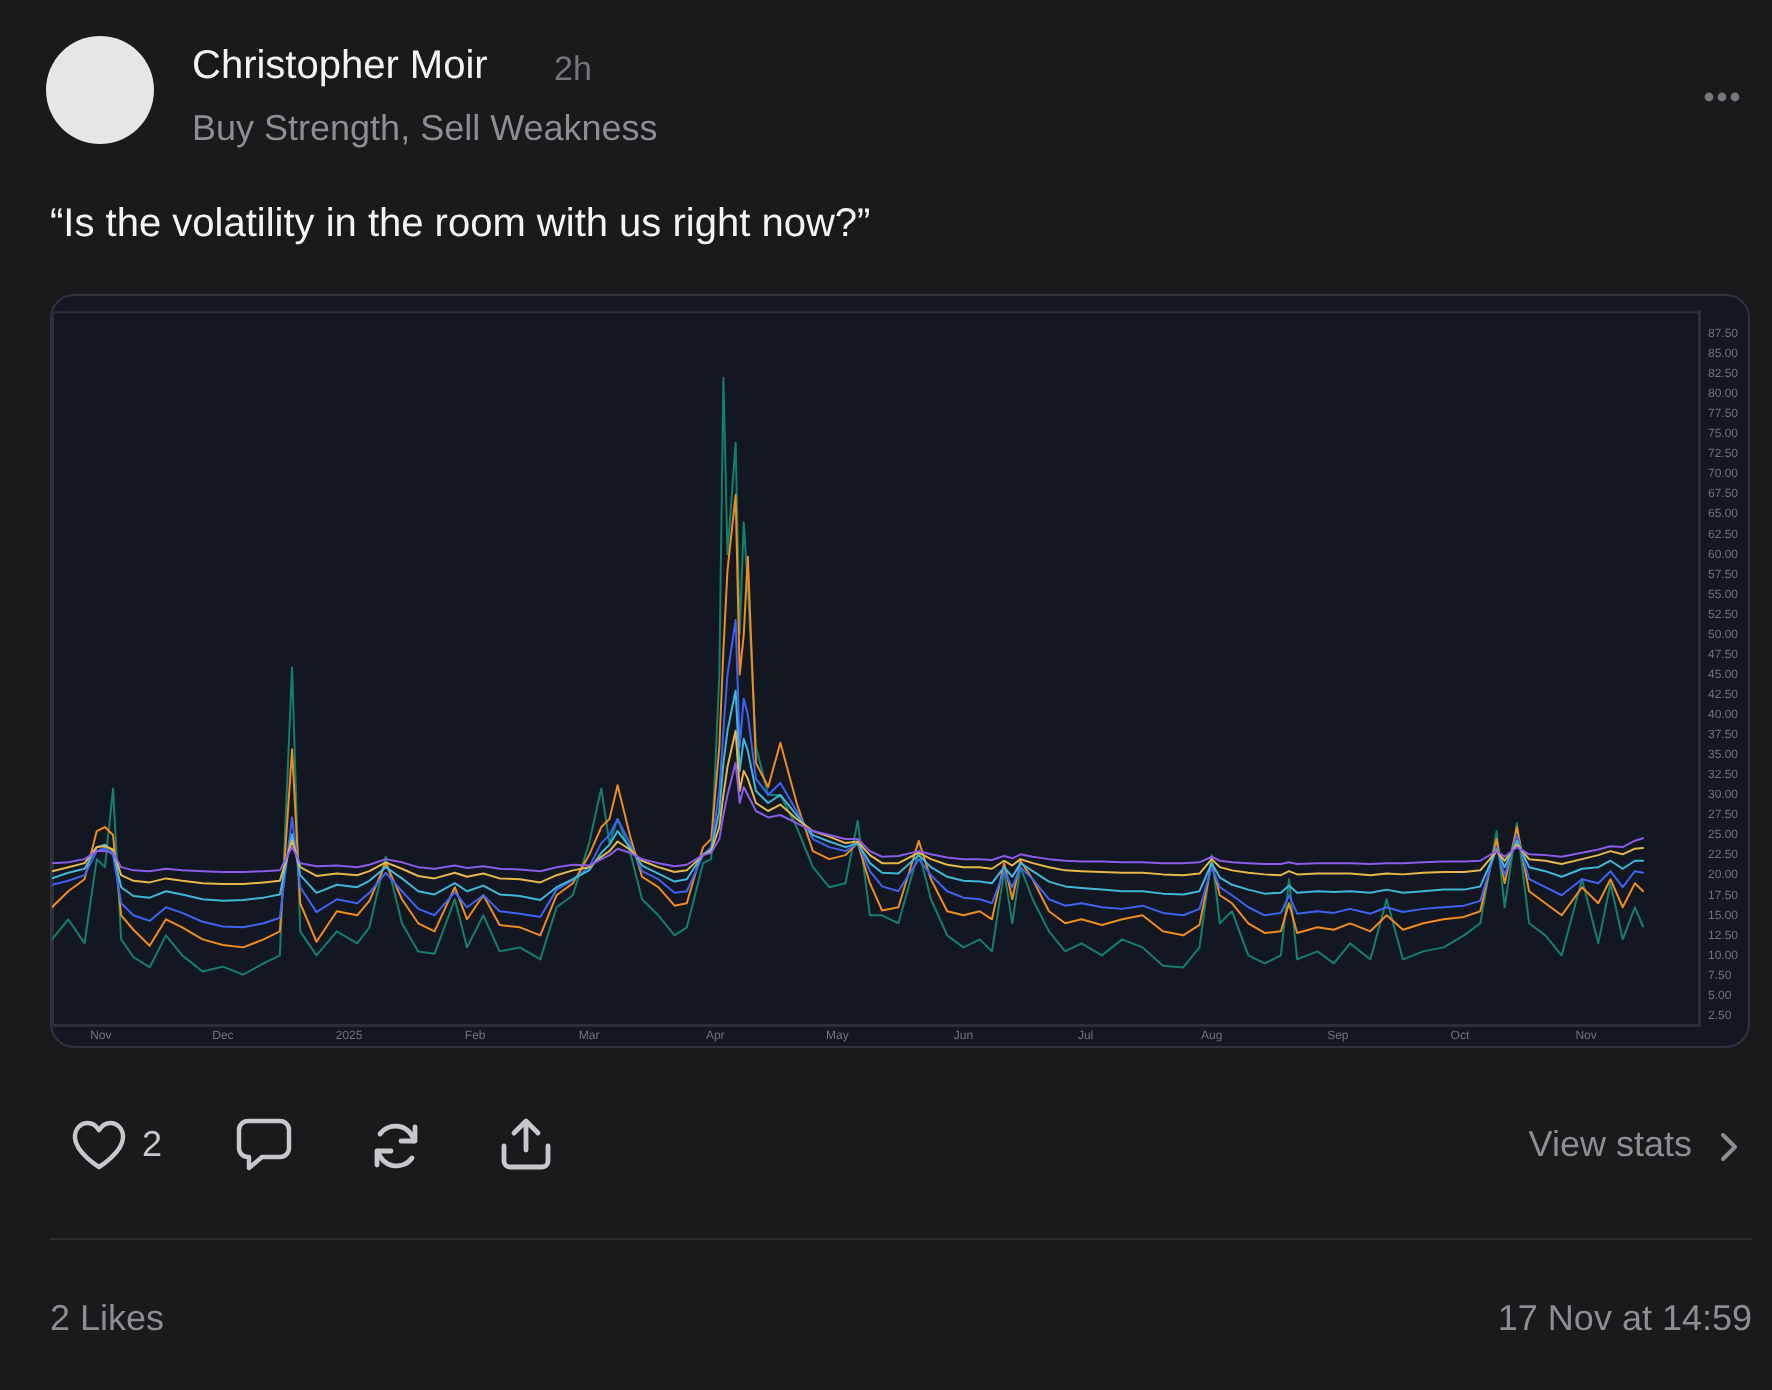 This screenshot has width=1772, height=1390. What do you see at coordinates (573, 70) in the screenshot?
I see `text: 2h` at bounding box center [573, 70].